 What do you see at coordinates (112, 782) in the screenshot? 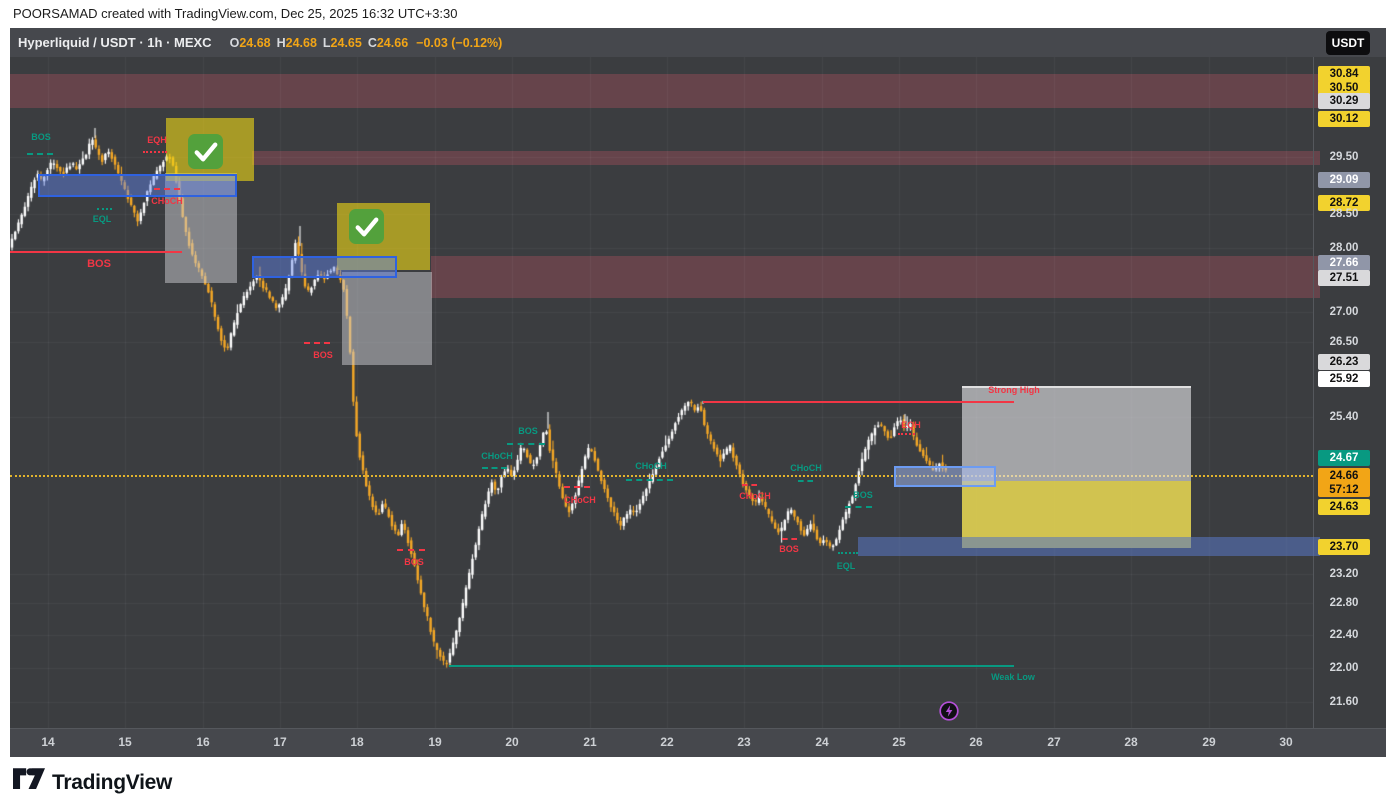
I see `brand-name: TradingView` at bounding box center [112, 782].